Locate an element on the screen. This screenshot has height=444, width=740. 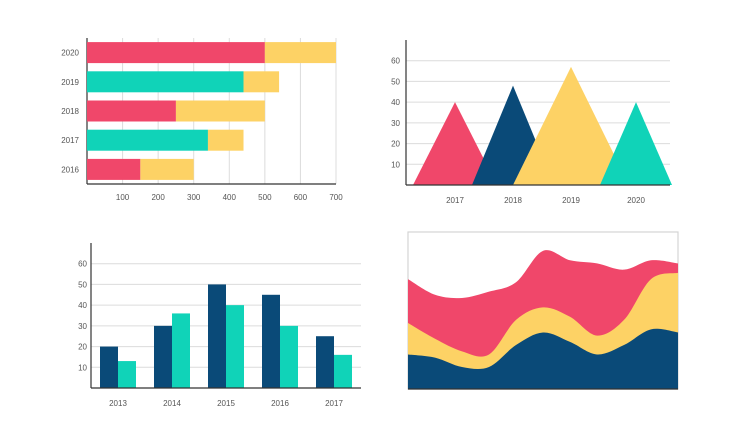
x-tick-label: 2016 is located at coordinates (280, 403).